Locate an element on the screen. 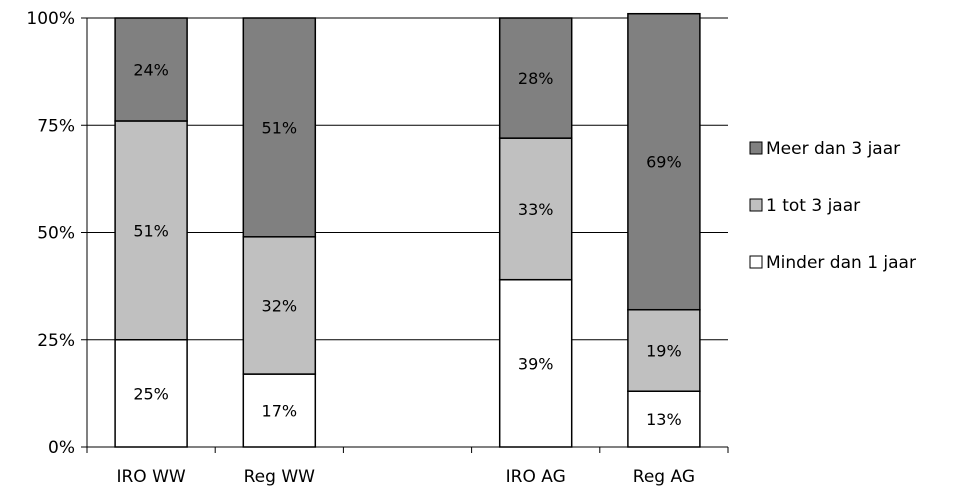  y-tick-labels: 0% 25% 50% 75% 100% is located at coordinates (50, 233).